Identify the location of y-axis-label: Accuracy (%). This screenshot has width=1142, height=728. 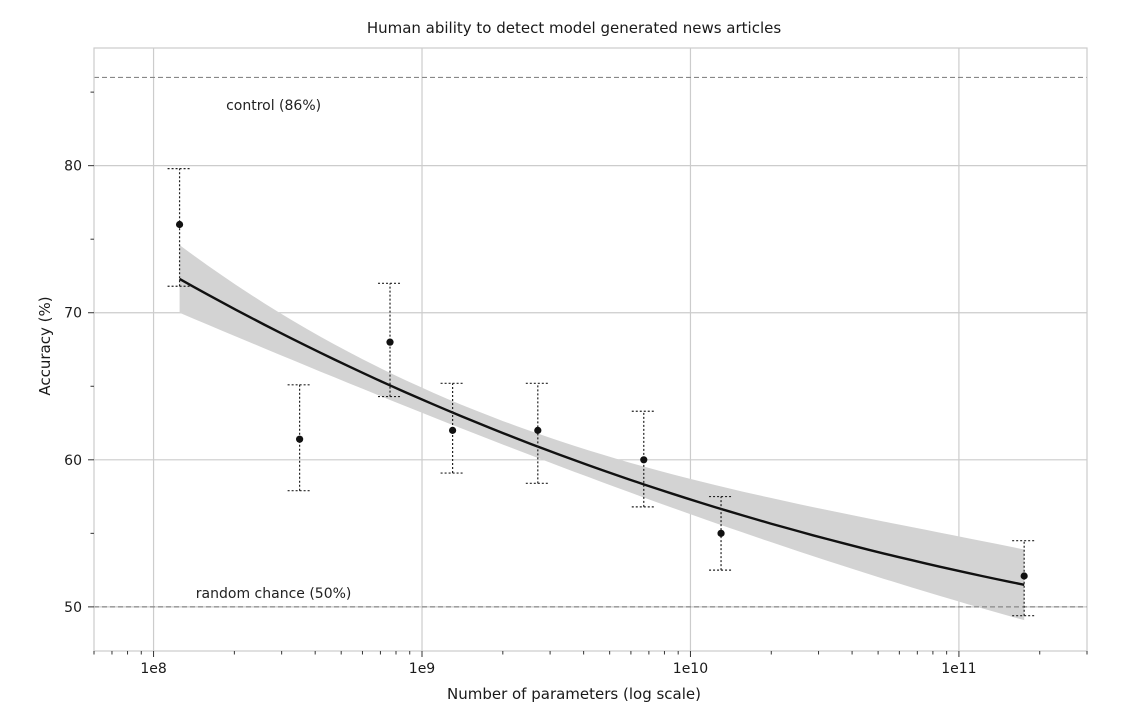
(45, 345).